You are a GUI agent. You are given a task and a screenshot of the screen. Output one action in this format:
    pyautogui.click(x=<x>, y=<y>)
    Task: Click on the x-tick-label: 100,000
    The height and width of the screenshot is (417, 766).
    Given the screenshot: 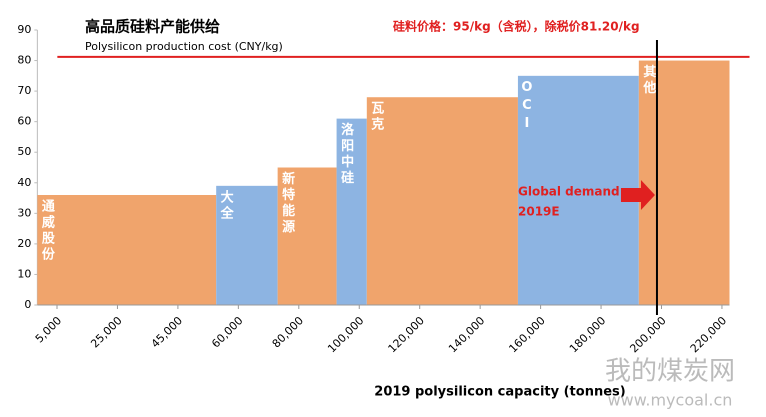 What is the action you would take?
    pyautogui.click(x=345, y=334)
    